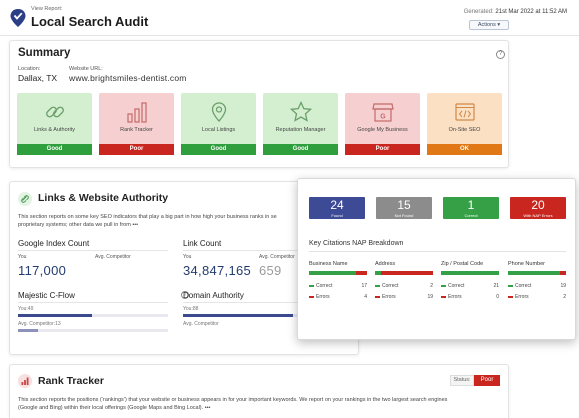 Image resolution: width=579 pixels, height=418 pixels. Describe the element at coordinates (564, 297) in the screenshot. I see `errors-count: 2` at that location.